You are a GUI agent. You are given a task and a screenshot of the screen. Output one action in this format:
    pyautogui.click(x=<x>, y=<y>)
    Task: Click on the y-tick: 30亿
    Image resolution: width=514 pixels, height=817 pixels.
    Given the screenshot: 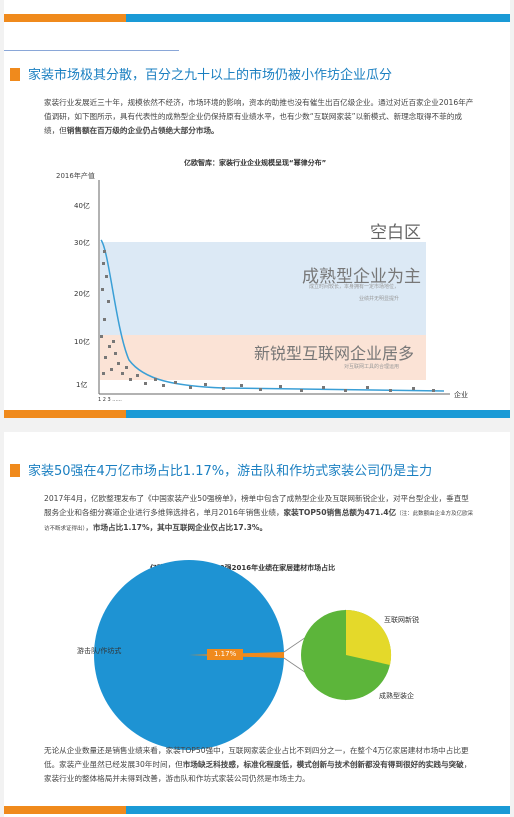 What is the action you would take?
    pyautogui.click(x=82, y=243)
    